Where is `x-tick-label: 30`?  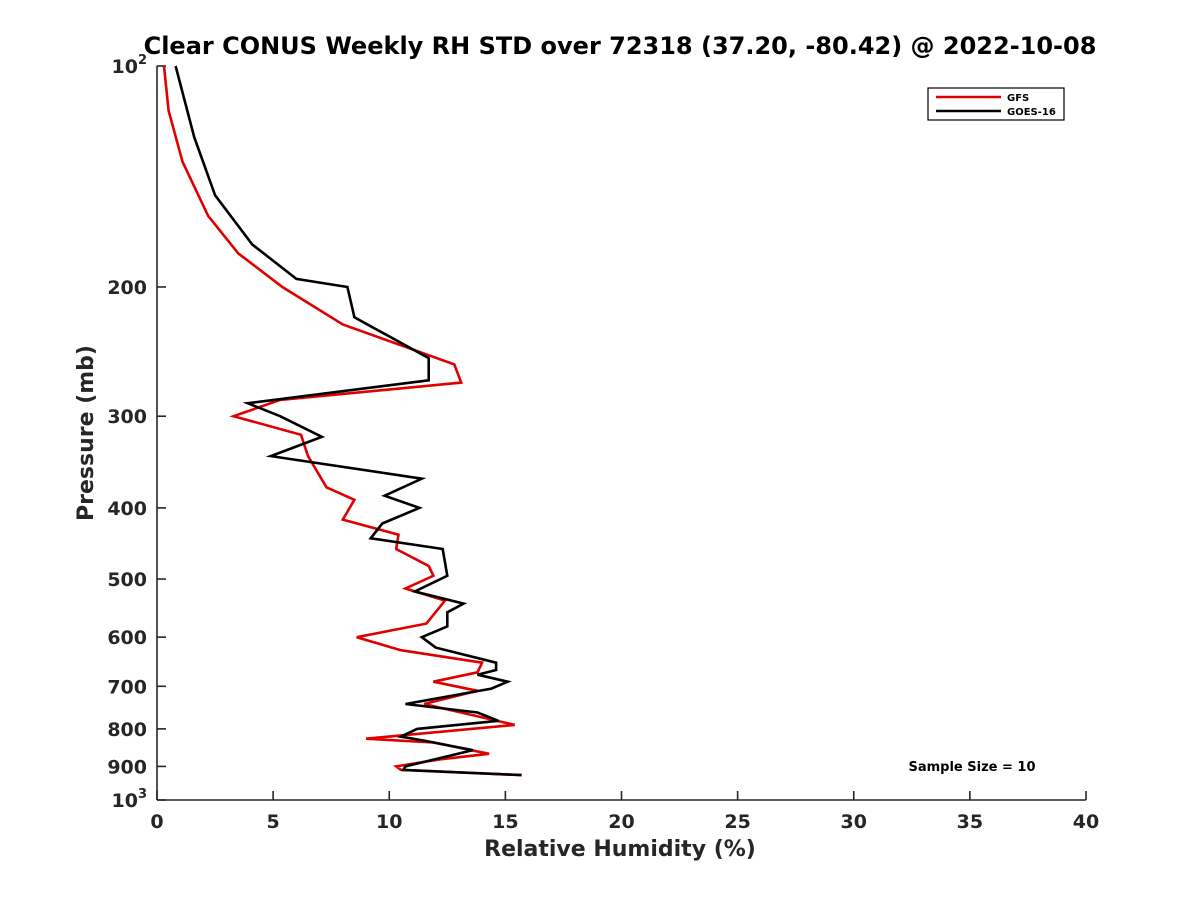 x-tick-label: 30 is located at coordinates (854, 822).